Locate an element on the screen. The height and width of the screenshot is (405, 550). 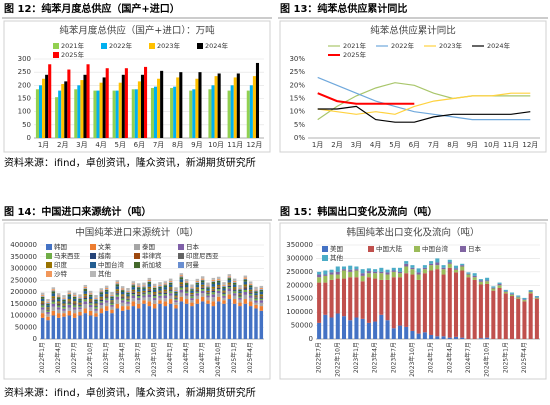
y-tick-label: 150 is located at coordinates (24, 99).